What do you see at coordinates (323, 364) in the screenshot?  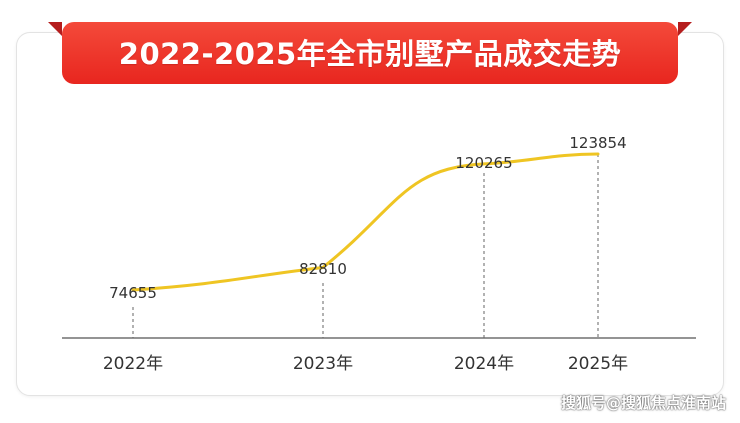 I see `x-tick-label-1: 2023年` at bounding box center [323, 364].